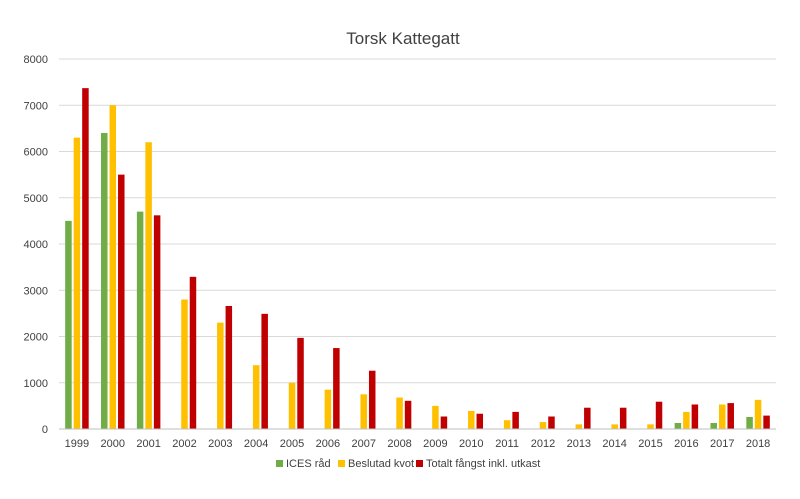 This screenshot has height=499, width=800. What do you see at coordinates (363, 444) in the screenshot?
I see `x-tick-label: 2007` at bounding box center [363, 444].